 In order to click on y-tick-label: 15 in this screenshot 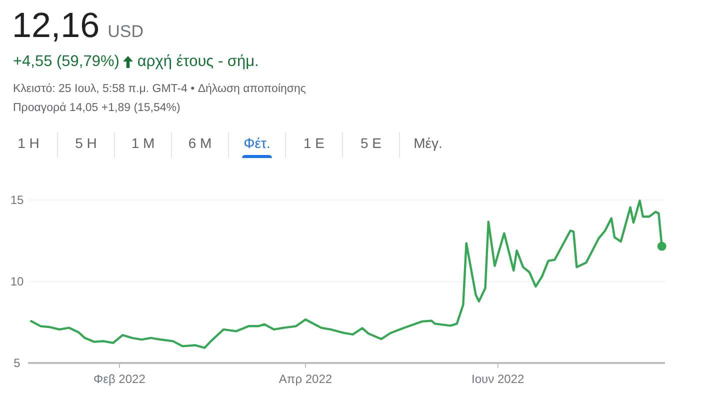, I will do `click(17, 200)`.